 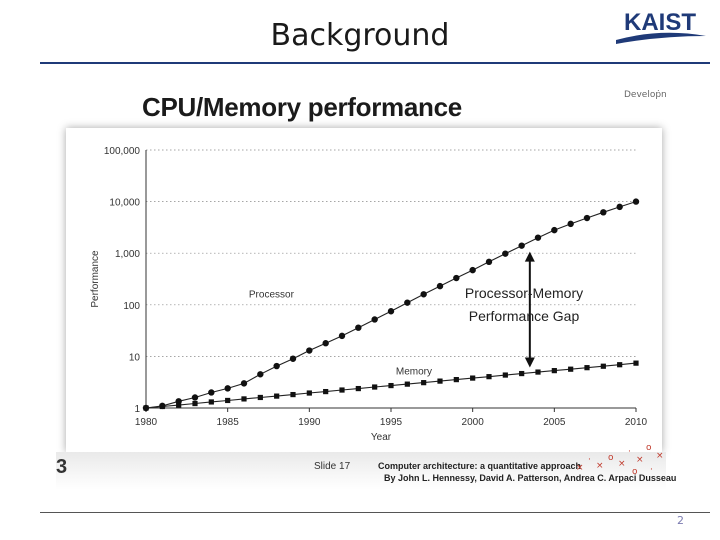 I want to click on y-axis-label: Performance, so click(x=95, y=279).